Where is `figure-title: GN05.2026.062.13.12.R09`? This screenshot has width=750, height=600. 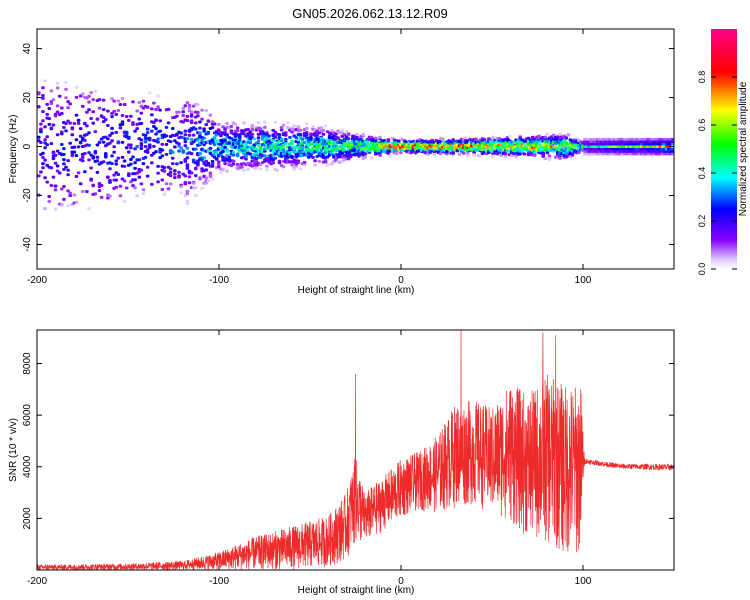
figure-title: GN05.2026.062.13.12.R09 is located at coordinates (369, 13).